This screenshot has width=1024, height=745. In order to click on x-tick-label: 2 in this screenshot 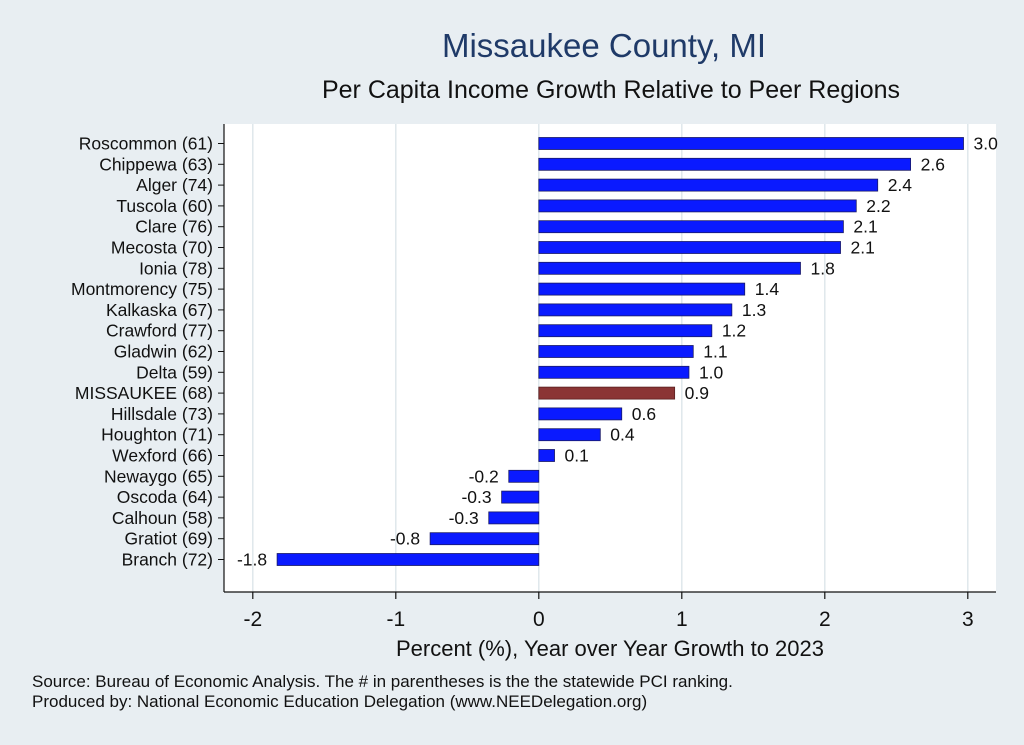, I will do `click(825, 619)`.